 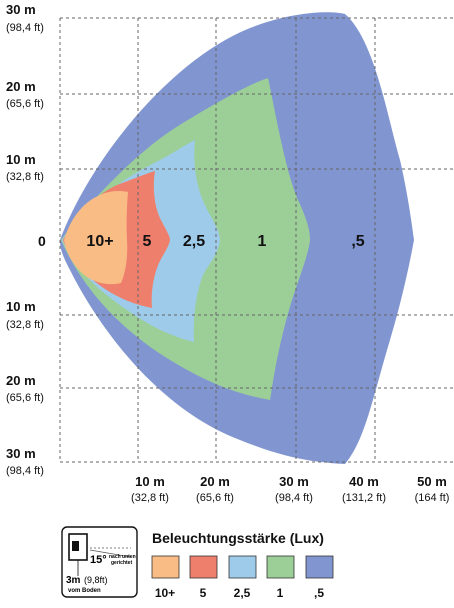 I want to click on legend-label-2-5: 2,5, so click(x=242, y=593).